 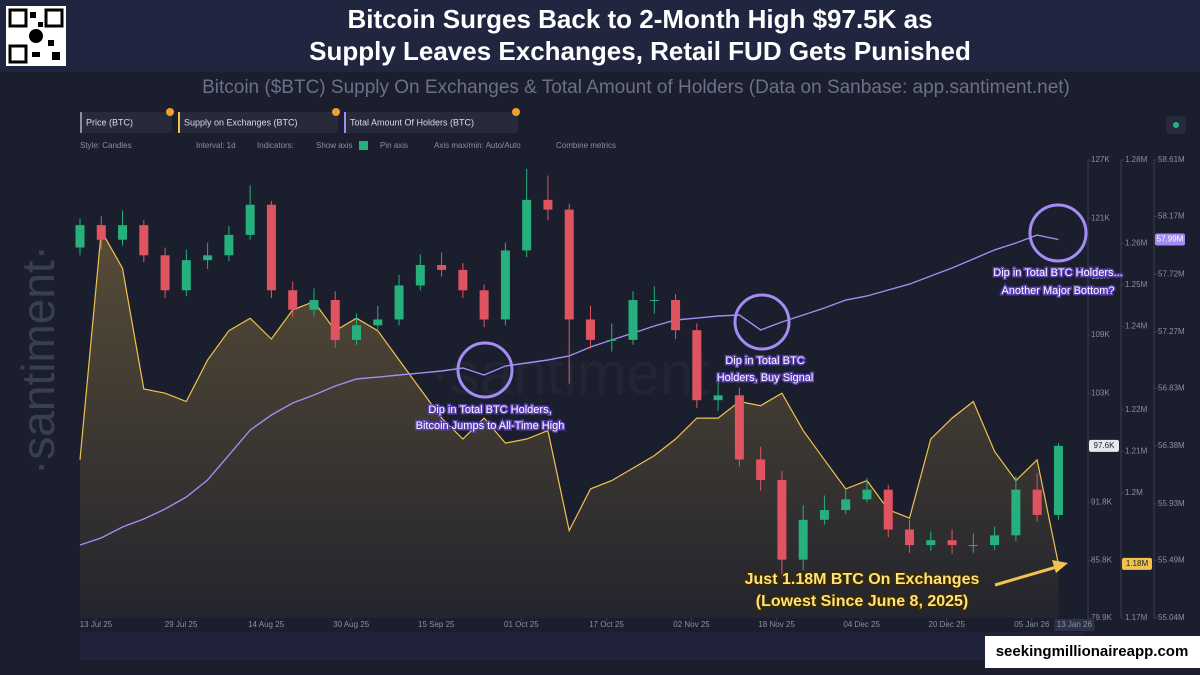 What do you see at coordinates (1092, 651) in the screenshot?
I see `credit: seekingmillionaireapp.com` at bounding box center [1092, 651].